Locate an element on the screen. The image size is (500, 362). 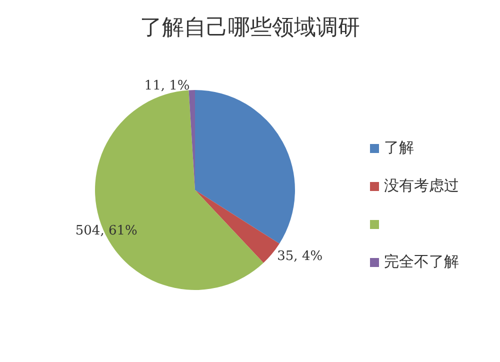
legend-label: 完全不了解 is located at coordinates (421, 261).